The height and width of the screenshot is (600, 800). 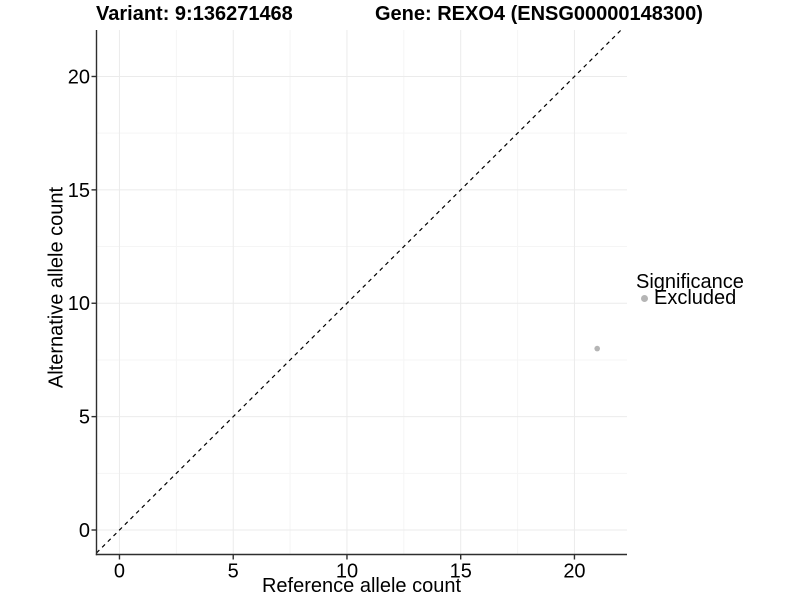 I want to click on x-tick-label: 10, so click(x=347, y=572).